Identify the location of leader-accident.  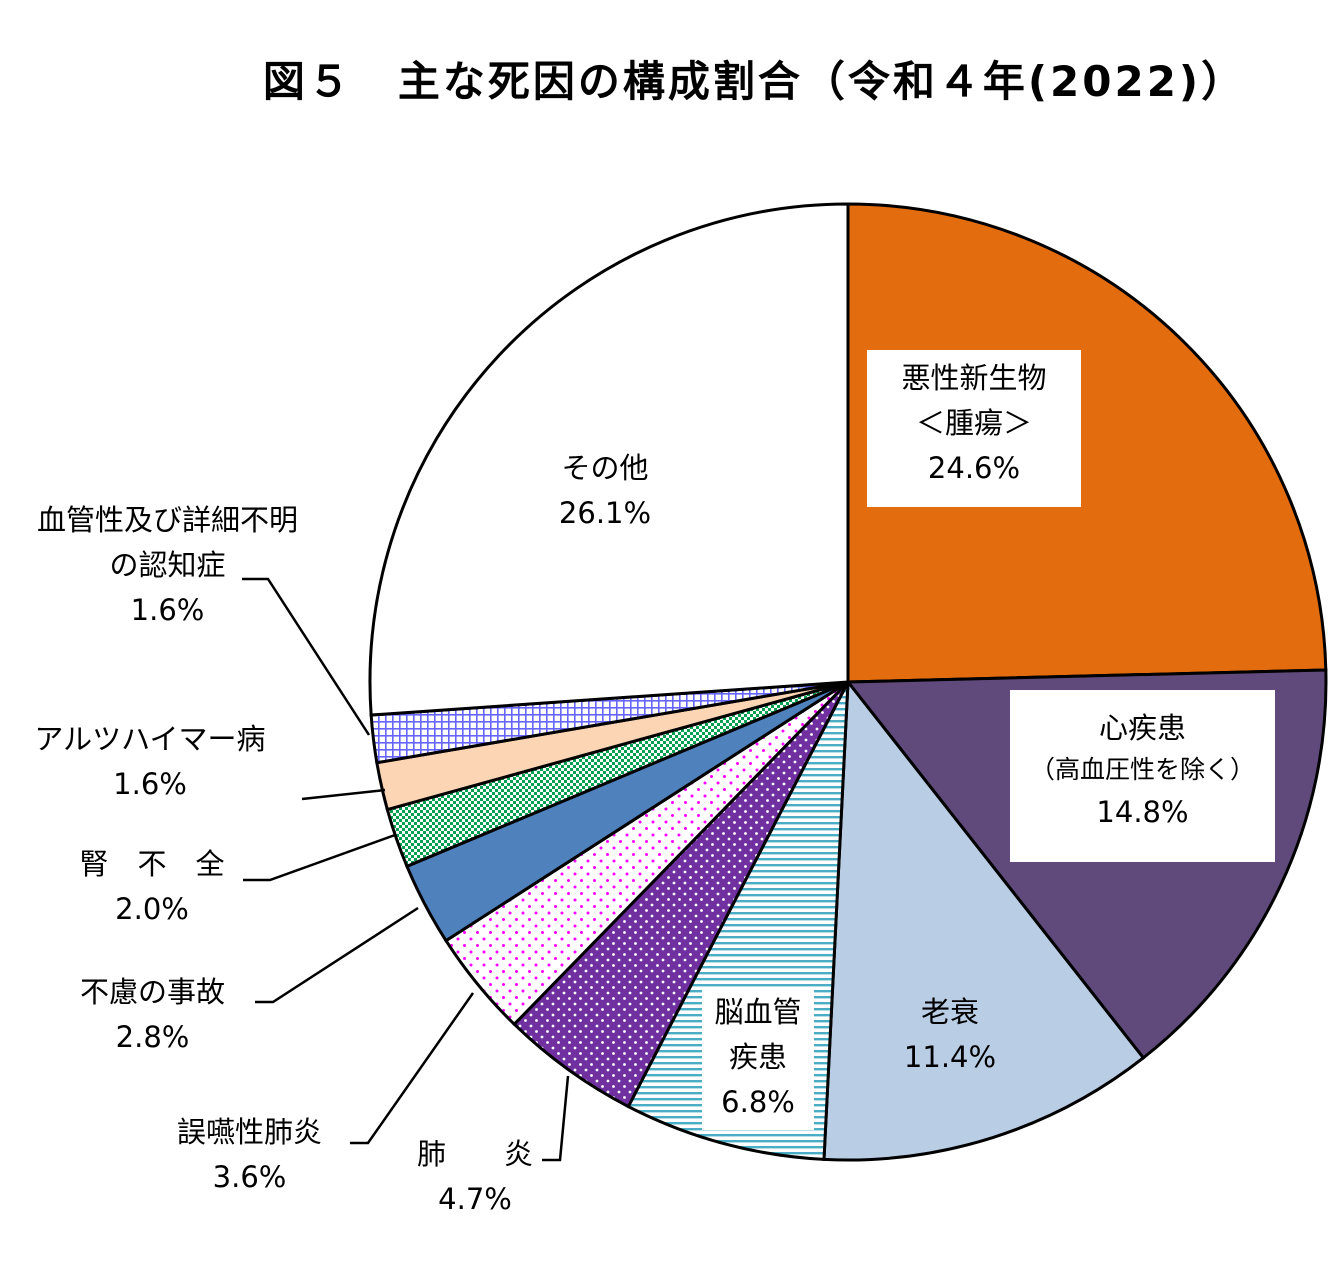
(337, 955).